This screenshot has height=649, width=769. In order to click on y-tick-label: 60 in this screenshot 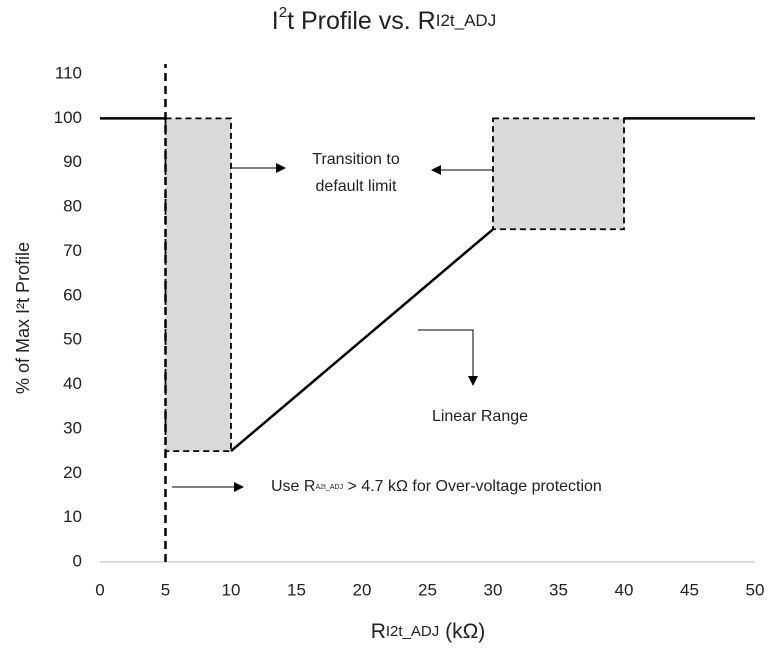, I will do `click(72, 294)`.